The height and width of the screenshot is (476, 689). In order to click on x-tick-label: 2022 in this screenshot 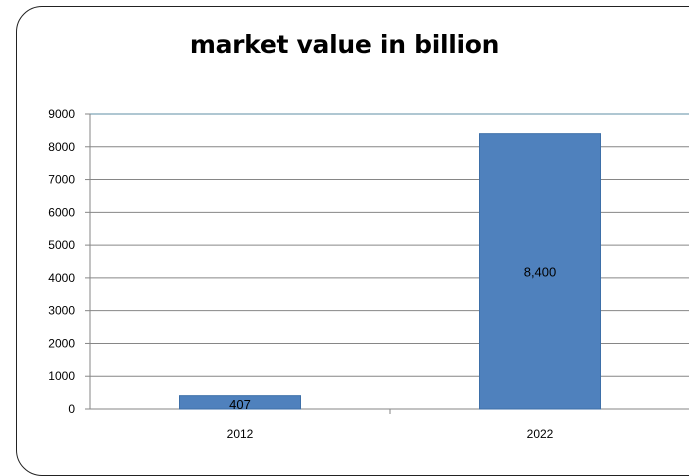, I will do `click(540, 434)`.